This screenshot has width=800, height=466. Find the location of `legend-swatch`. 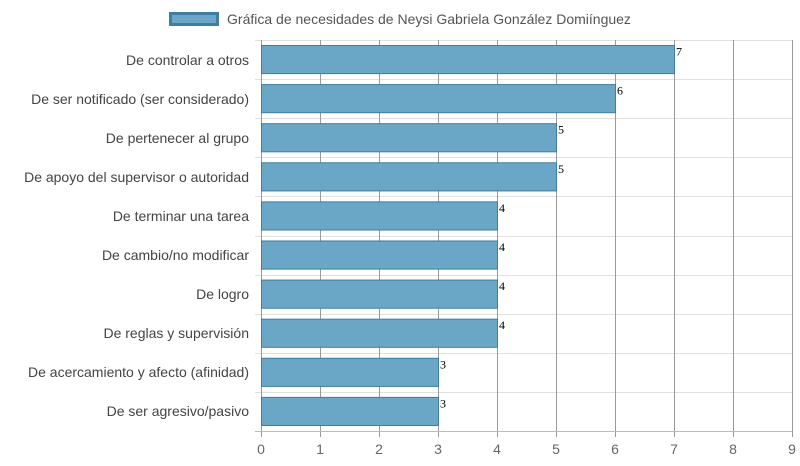

legend-swatch is located at coordinates (194, 19).